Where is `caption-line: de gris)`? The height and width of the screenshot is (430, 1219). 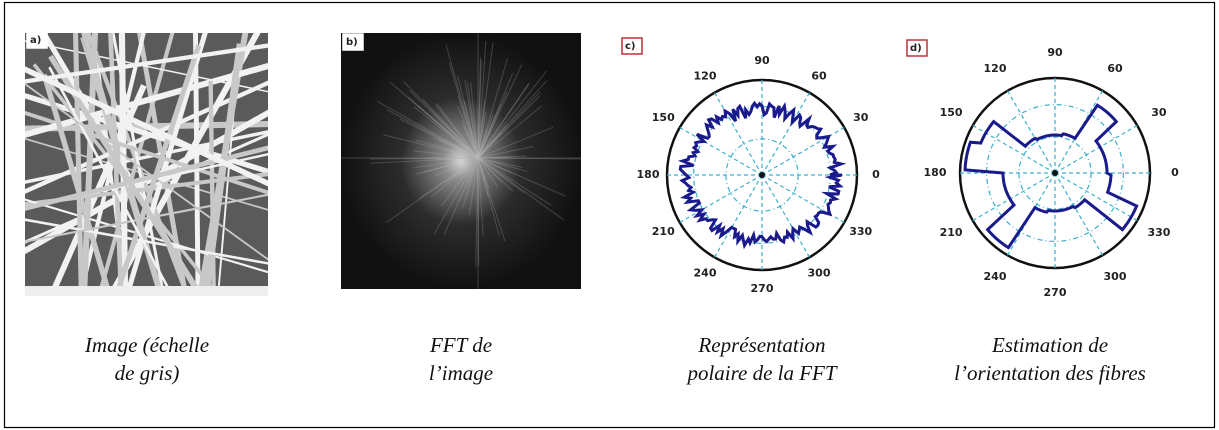
caption-line: de gris) is located at coordinates (147, 373).